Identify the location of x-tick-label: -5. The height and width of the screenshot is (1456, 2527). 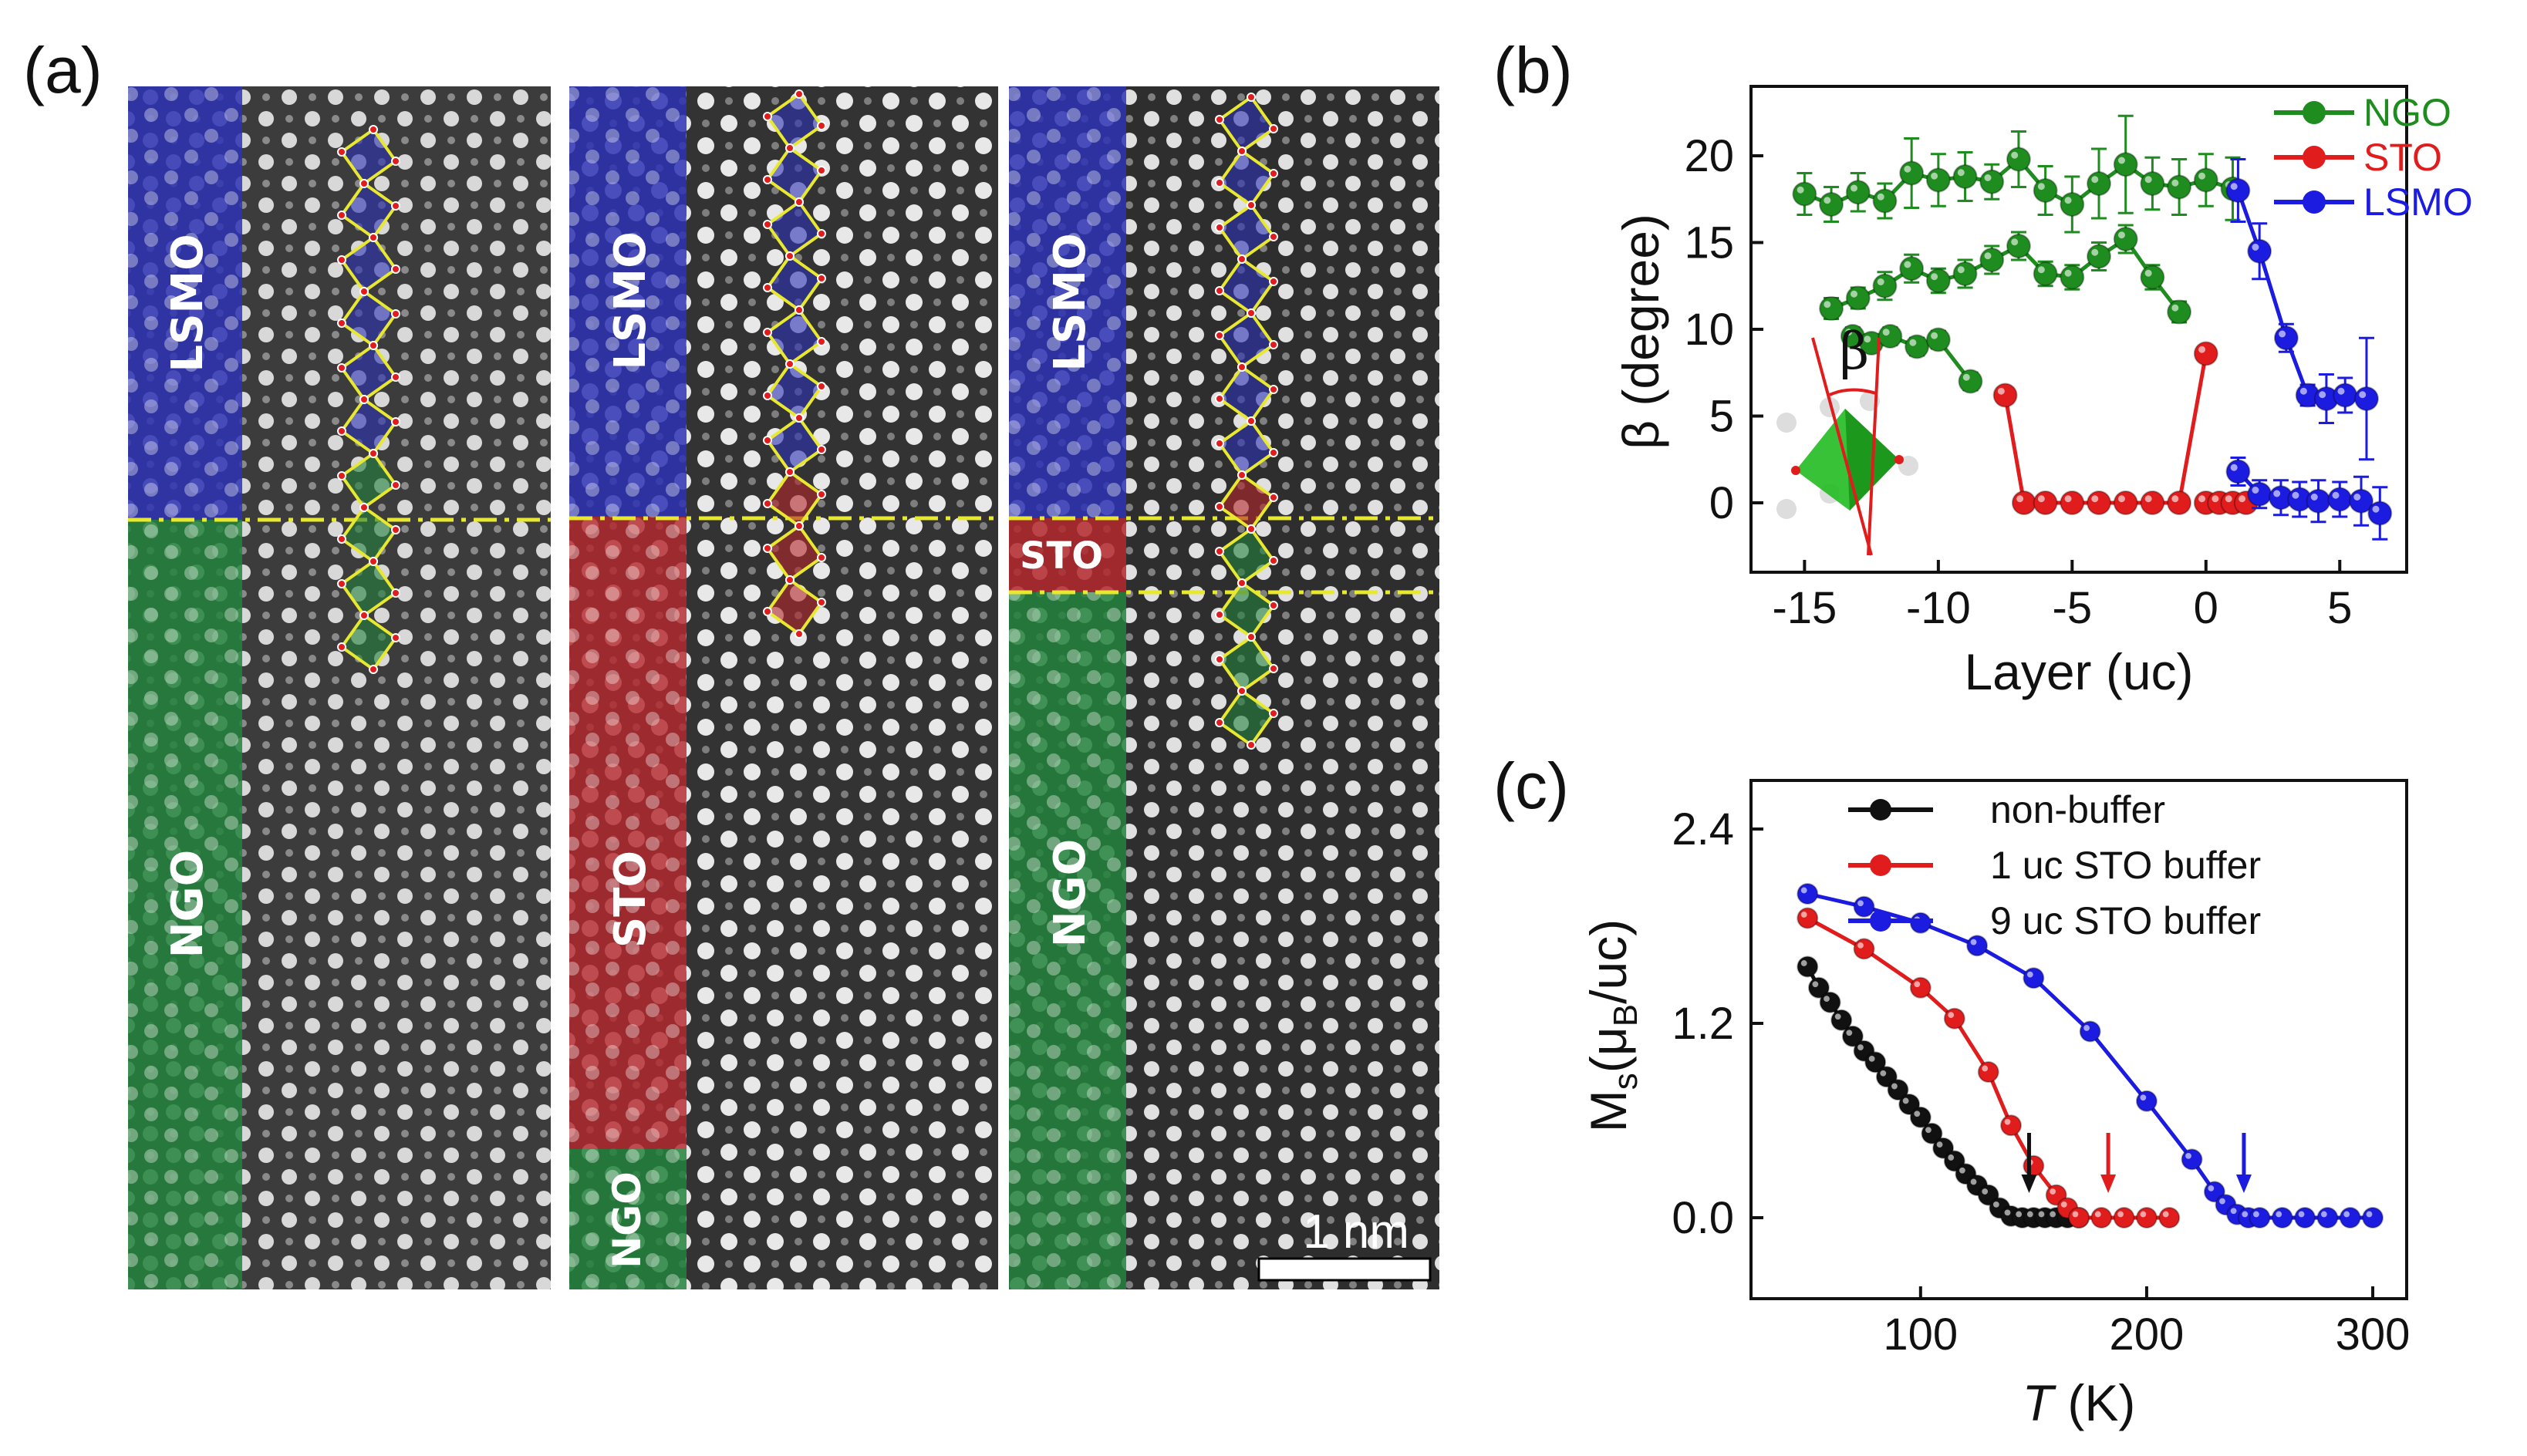
(2073, 608).